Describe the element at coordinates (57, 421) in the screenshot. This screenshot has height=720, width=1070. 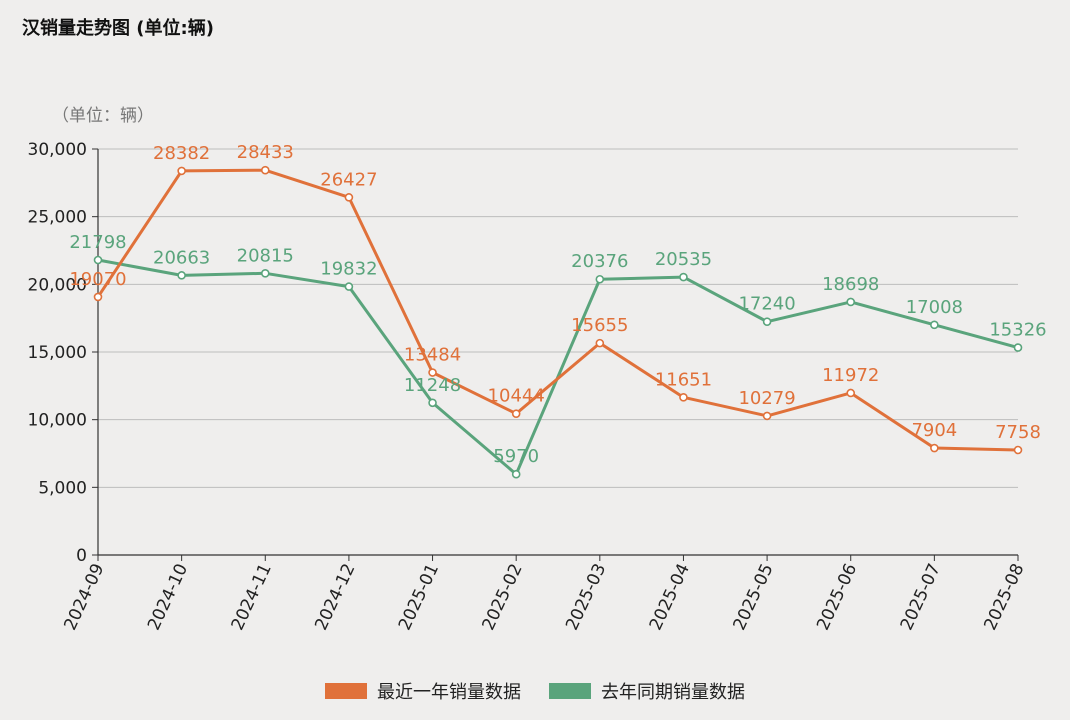
I see `y-tick-label: 10,000` at that location.